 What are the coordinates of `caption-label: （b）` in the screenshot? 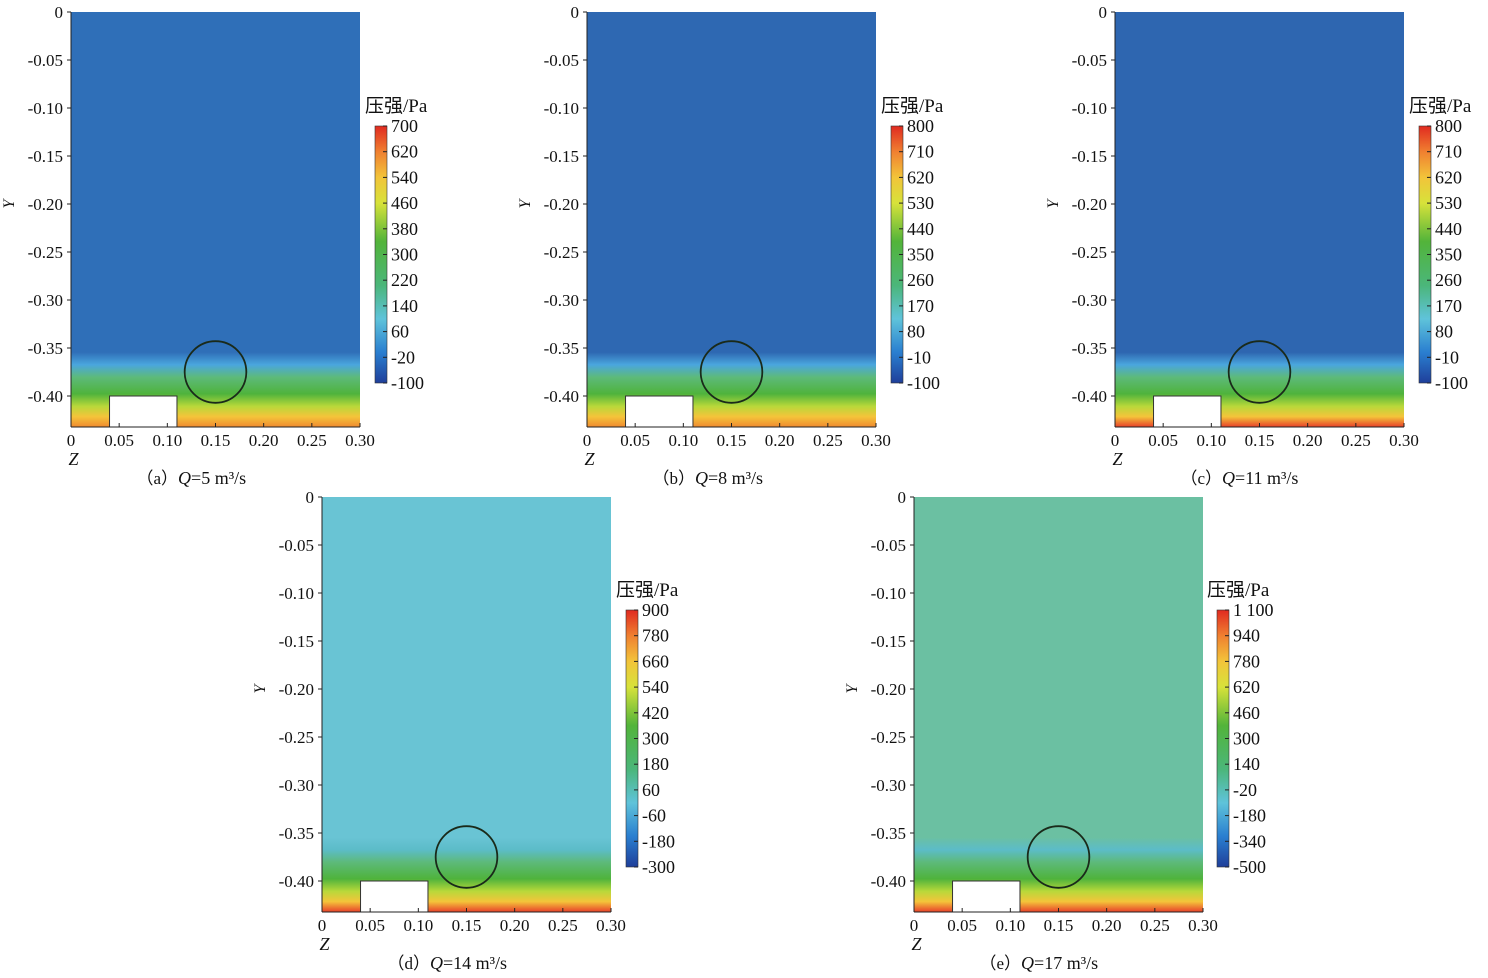 It's located at (674, 478).